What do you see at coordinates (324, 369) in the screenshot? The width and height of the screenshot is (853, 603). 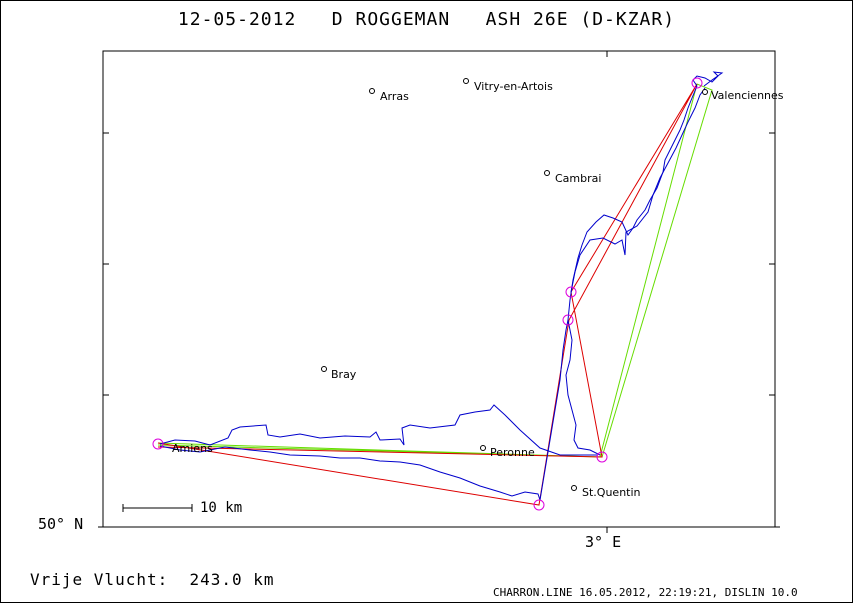 I see `town-dot-bray` at bounding box center [324, 369].